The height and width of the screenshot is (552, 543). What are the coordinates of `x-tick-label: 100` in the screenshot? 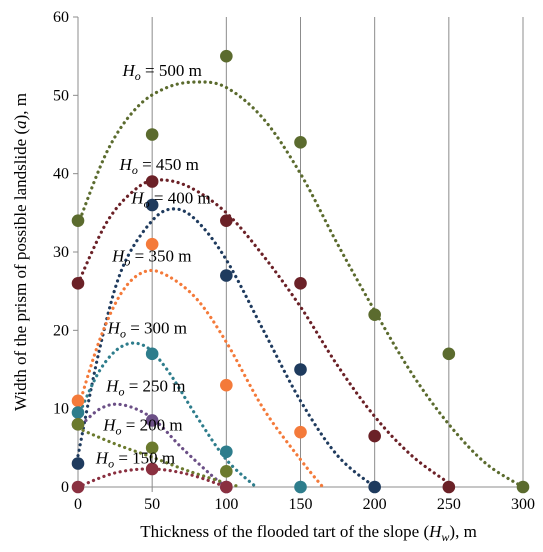 It's located at (226, 504).